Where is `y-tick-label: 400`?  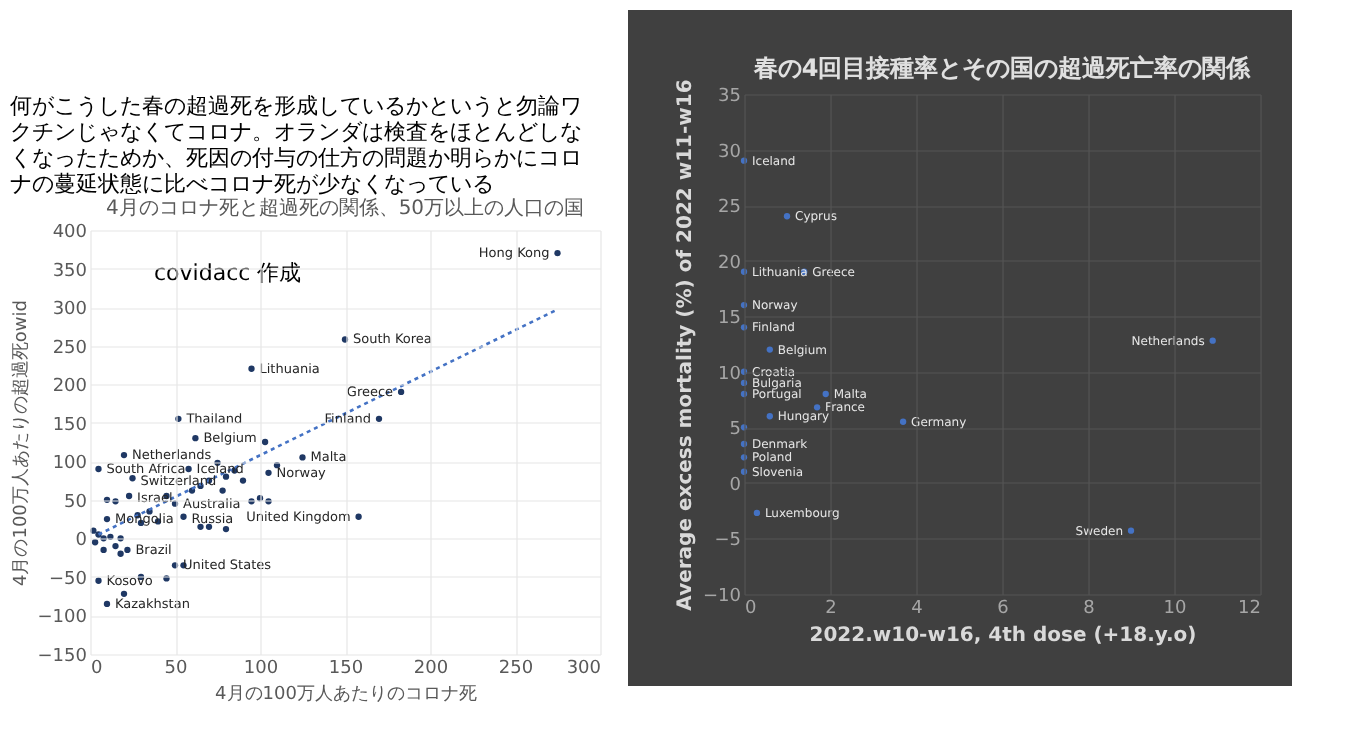 y-tick-label: 400 is located at coordinates (70, 233).